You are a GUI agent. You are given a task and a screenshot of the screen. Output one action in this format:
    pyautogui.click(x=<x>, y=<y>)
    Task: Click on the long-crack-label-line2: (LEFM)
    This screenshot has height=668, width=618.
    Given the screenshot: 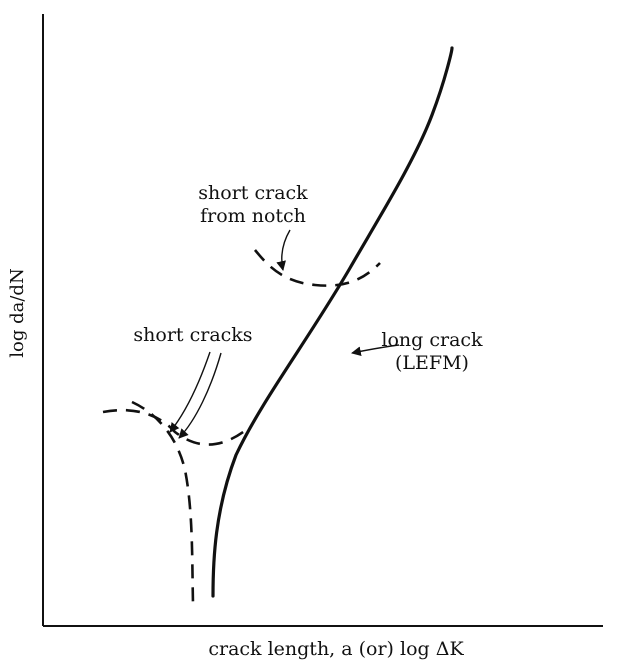 What is the action you would take?
    pyautogui.click(x=432, y=363)
    